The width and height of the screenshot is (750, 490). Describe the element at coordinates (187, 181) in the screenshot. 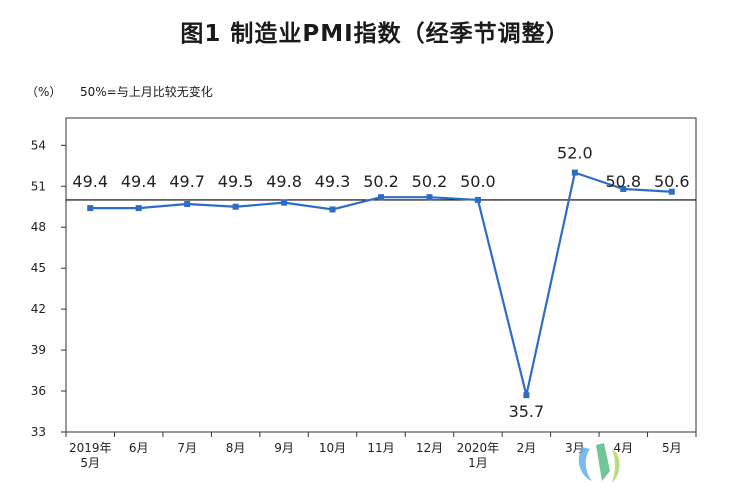

I see `data-label: 49.7` at that location.